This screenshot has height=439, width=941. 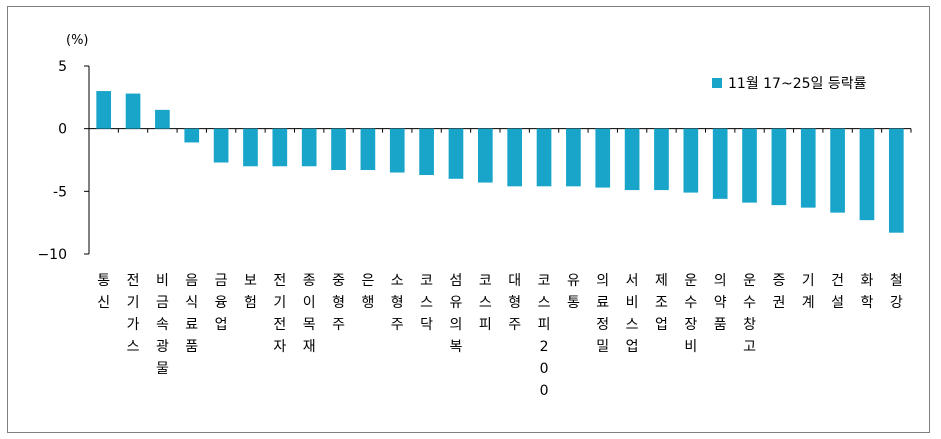 I want to click on legend: 11월 17~25일 등락률, so click(x=789, y=84).